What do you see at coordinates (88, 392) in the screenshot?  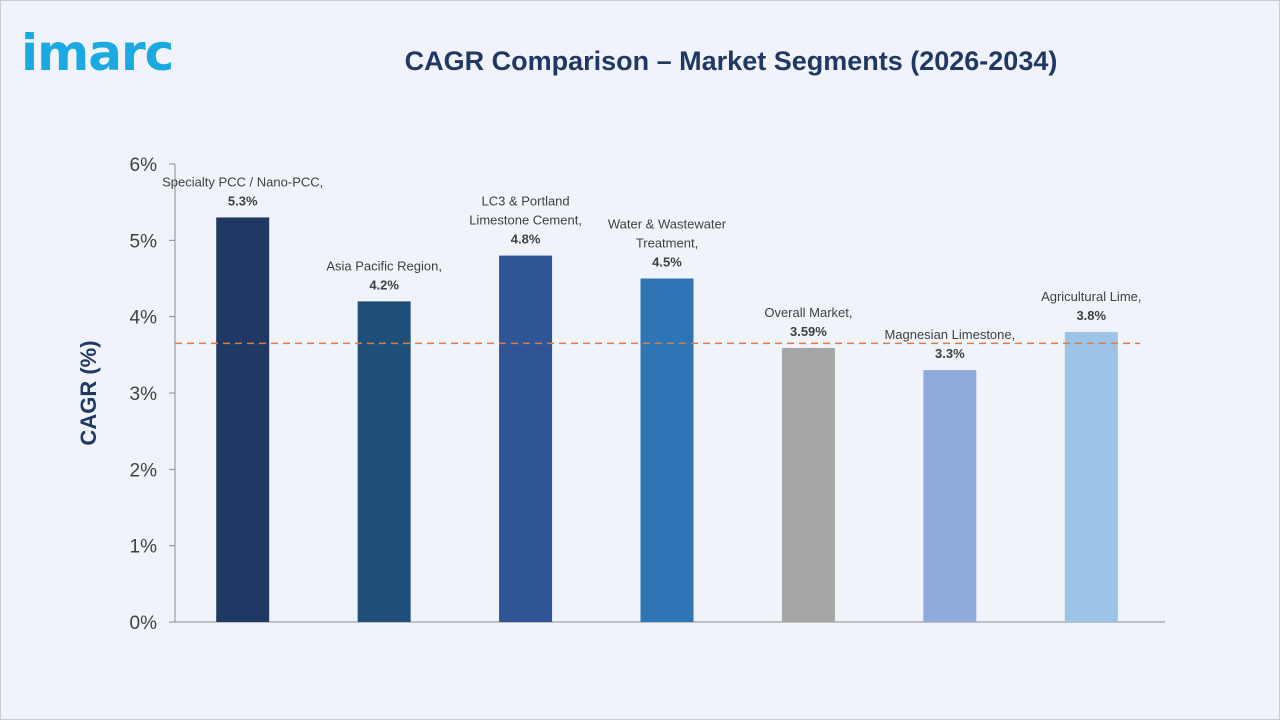 I see `y-axis-label: CAGR (%)` at bounding box center [88, 392].